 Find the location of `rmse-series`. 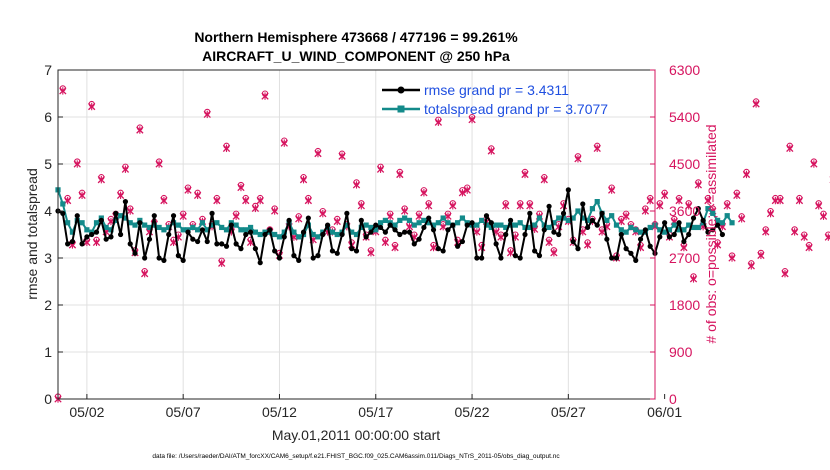

rmse-series is located at coordinates (390, 226).